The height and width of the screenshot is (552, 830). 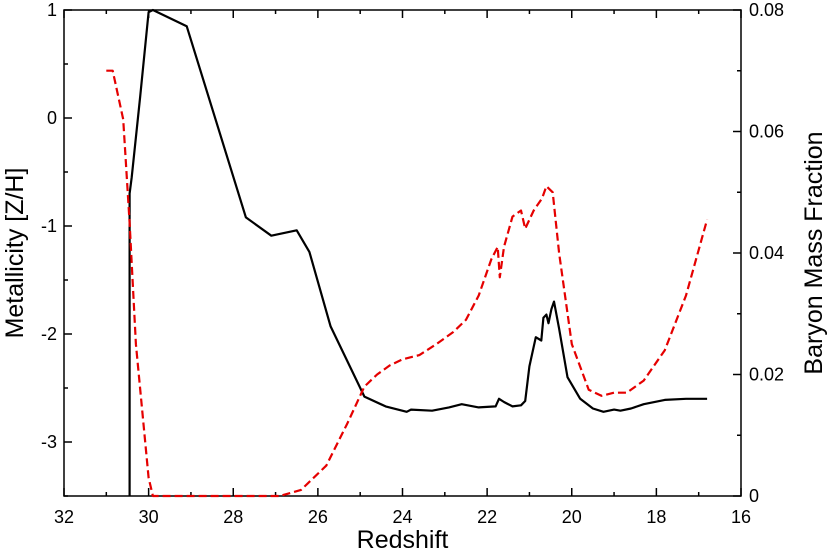 I want to click on y-tick-label: -3, so click(x=49, y=442).